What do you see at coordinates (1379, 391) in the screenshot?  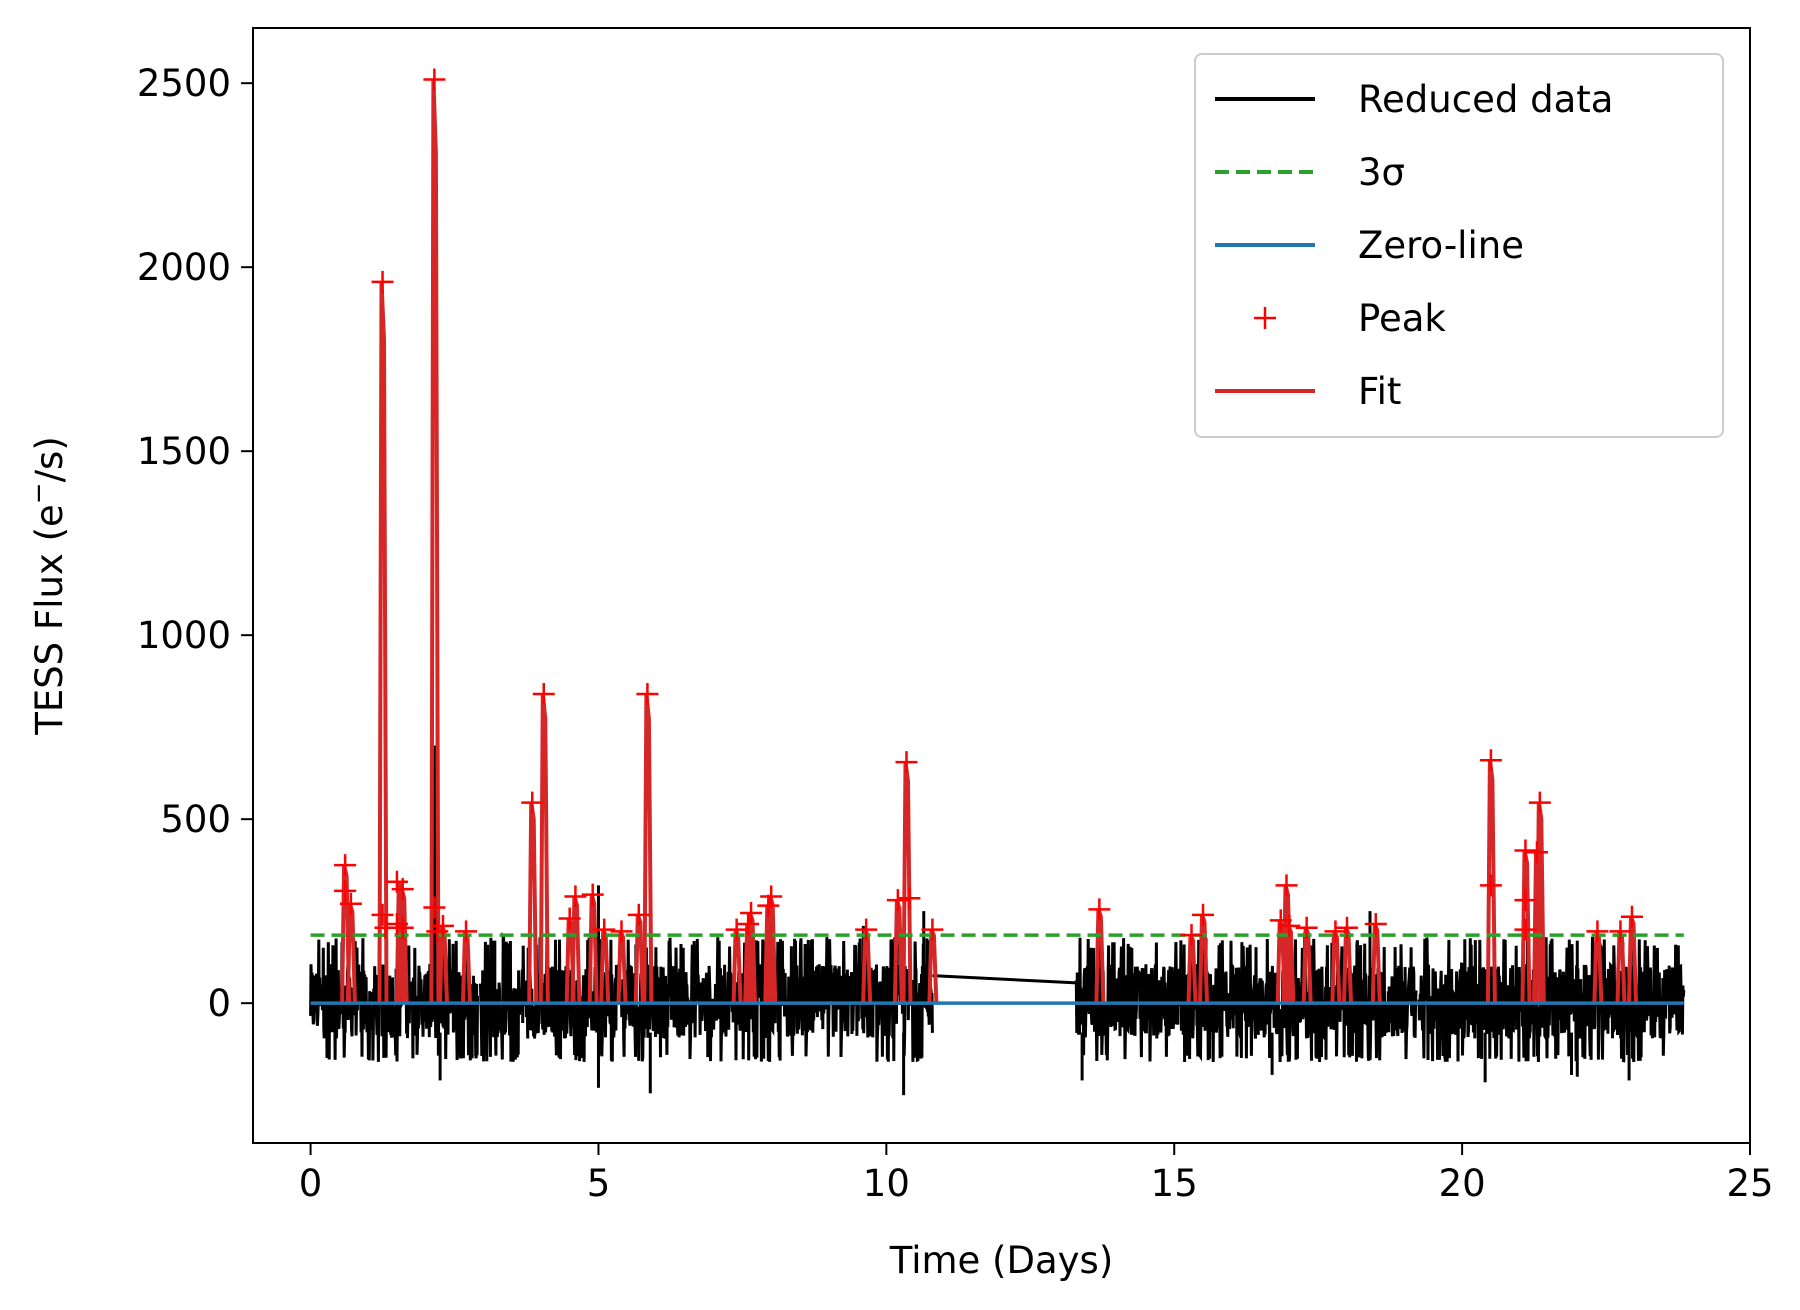 I see `legend-label: Fit` at bounding box center [1379, 391].